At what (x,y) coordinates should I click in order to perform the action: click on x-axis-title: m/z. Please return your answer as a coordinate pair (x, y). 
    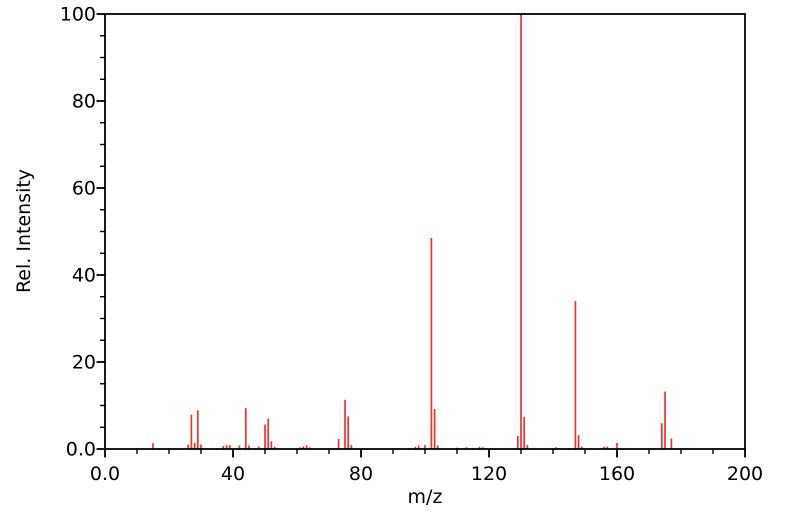
    Looking at the image, I should click on (425, 497).